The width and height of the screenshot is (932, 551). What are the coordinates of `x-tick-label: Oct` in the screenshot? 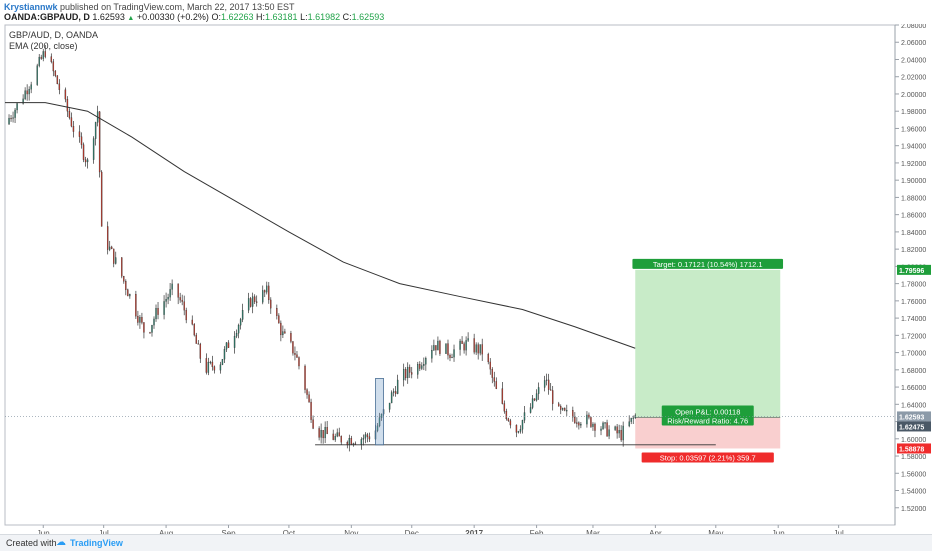 It's located at (289, 531).